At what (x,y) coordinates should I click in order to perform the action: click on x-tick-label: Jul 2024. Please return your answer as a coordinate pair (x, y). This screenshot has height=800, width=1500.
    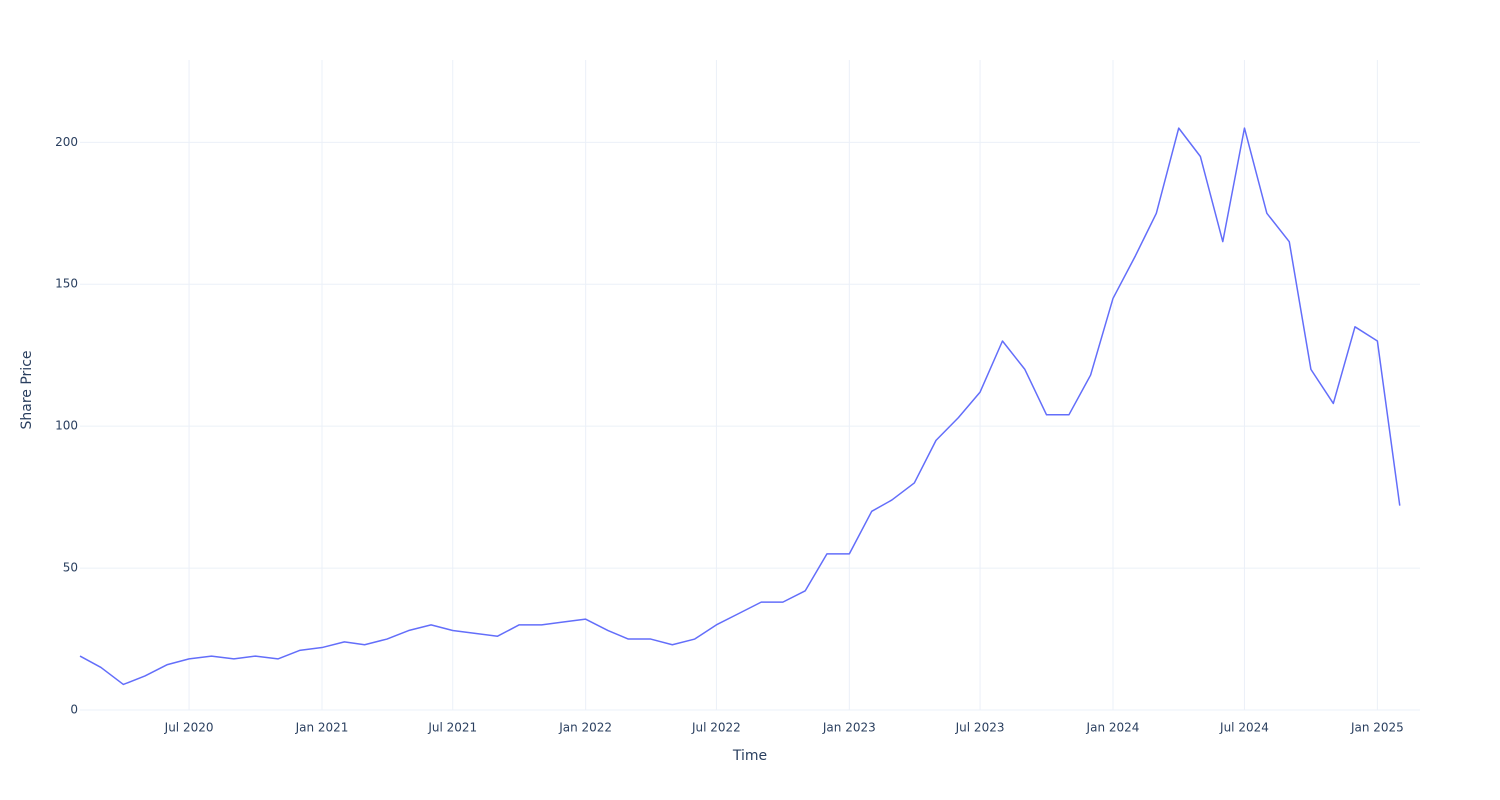
    Looking at the image, I should click on (1244, 728).